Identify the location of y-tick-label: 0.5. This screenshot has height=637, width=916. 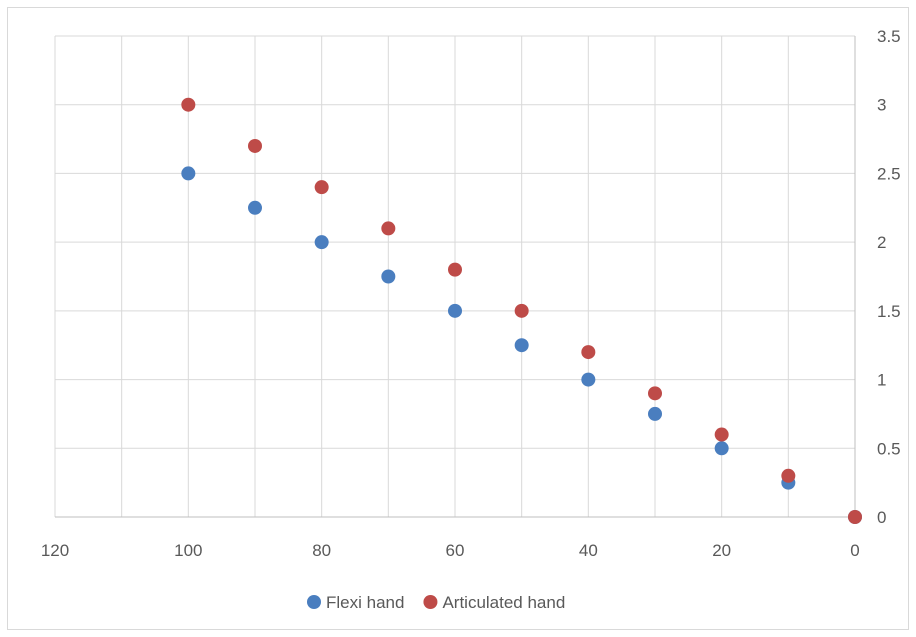
(889, 448).